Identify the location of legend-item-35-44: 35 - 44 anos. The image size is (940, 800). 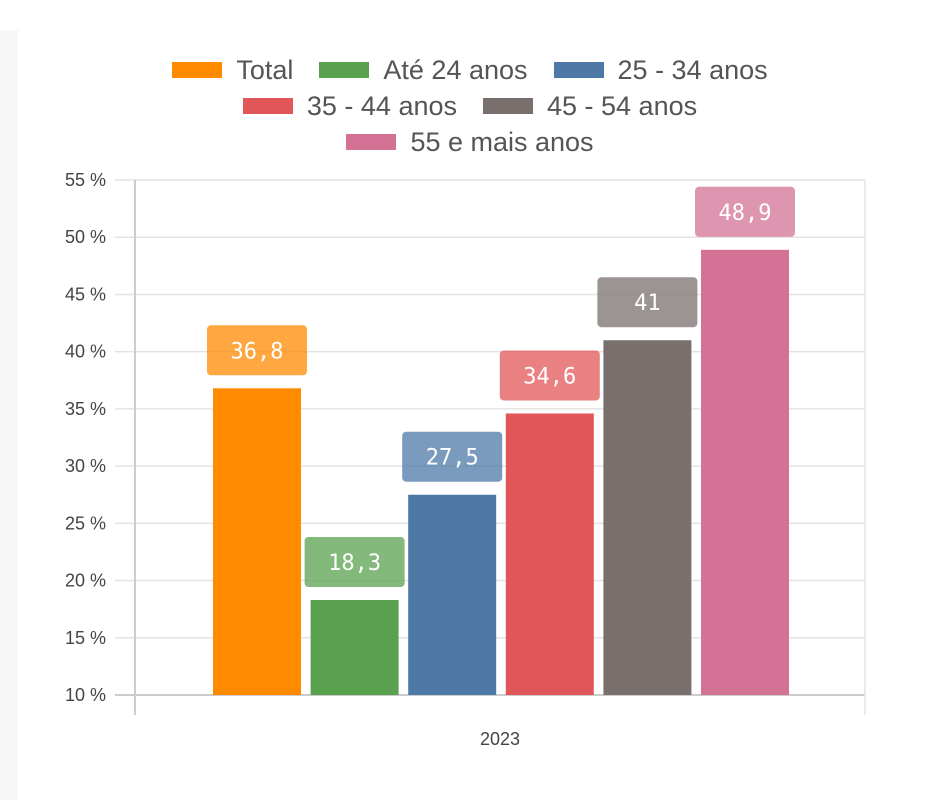
(349, 106).